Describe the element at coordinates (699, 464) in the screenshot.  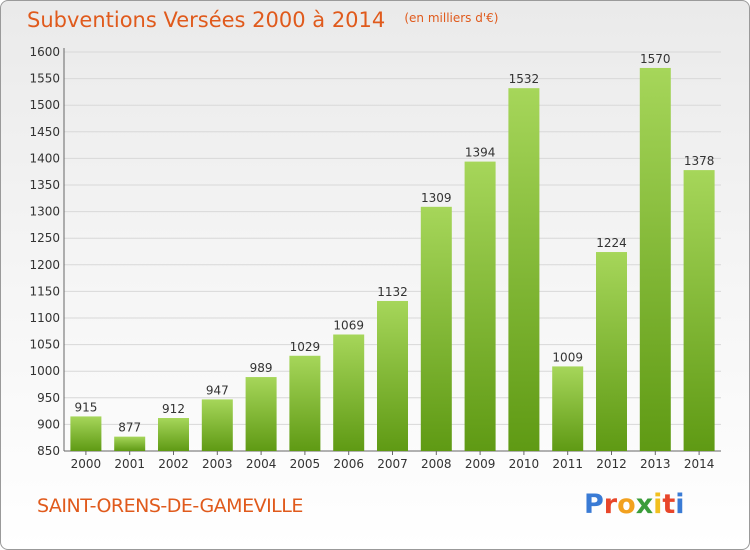
I see `x-tick-label-2014: 2014` at that location.